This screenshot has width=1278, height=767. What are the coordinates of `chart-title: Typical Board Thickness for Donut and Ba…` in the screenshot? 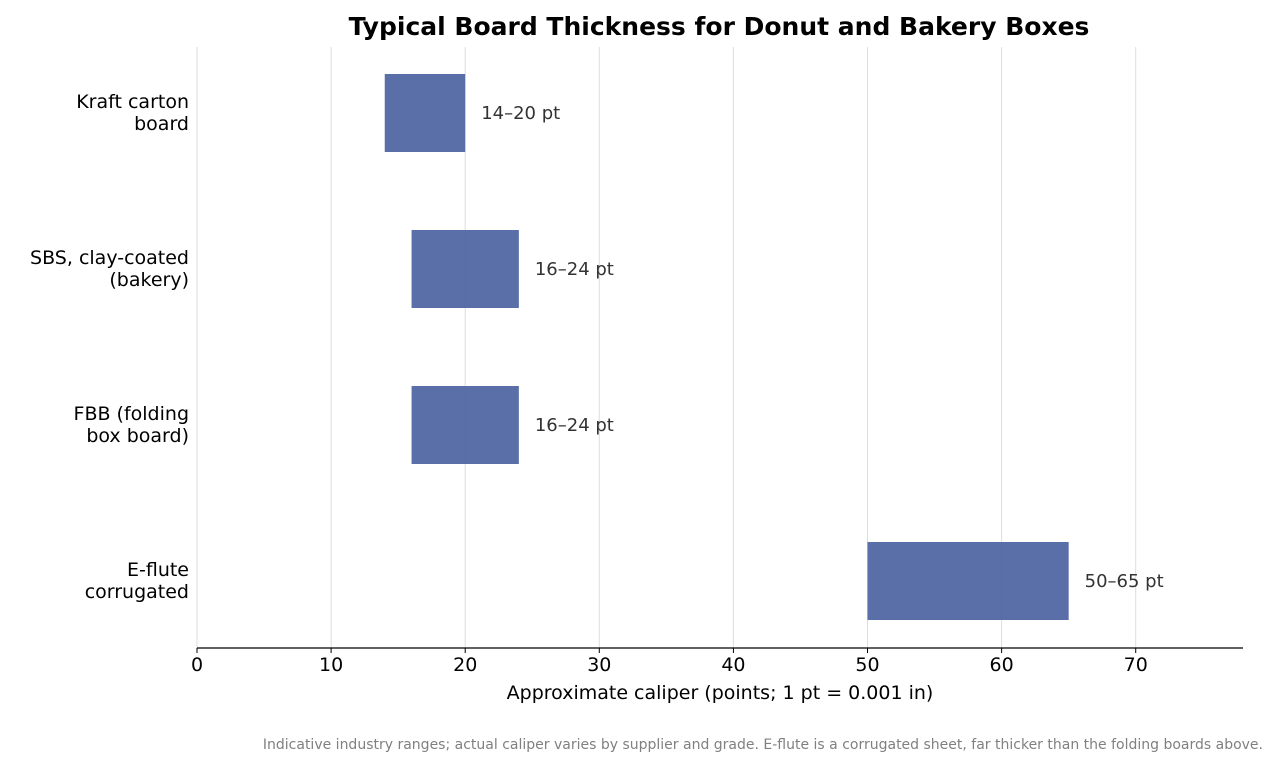 It's located at (719, 26).